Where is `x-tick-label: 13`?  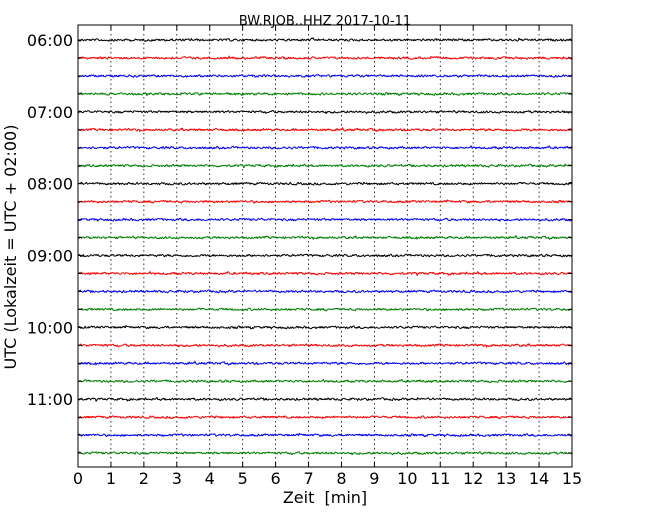
x-tick-label: 13 is located at coordinates (506, 478).